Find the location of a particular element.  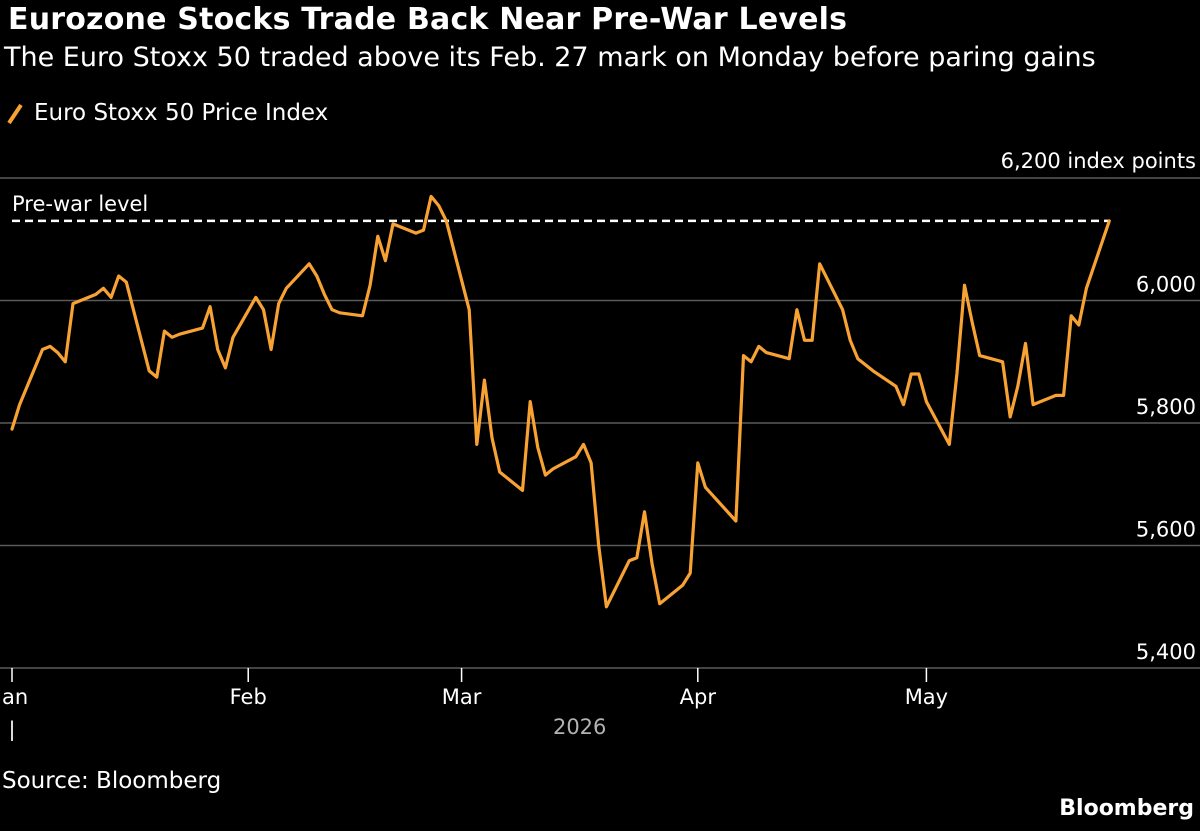

legend-swatch-icon is located at coordinates (15, 114).